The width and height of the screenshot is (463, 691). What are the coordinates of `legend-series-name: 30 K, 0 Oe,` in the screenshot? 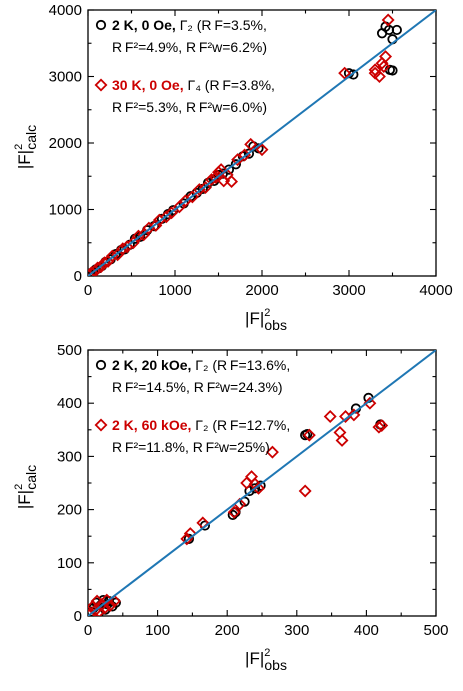 It's located at (148, 85).